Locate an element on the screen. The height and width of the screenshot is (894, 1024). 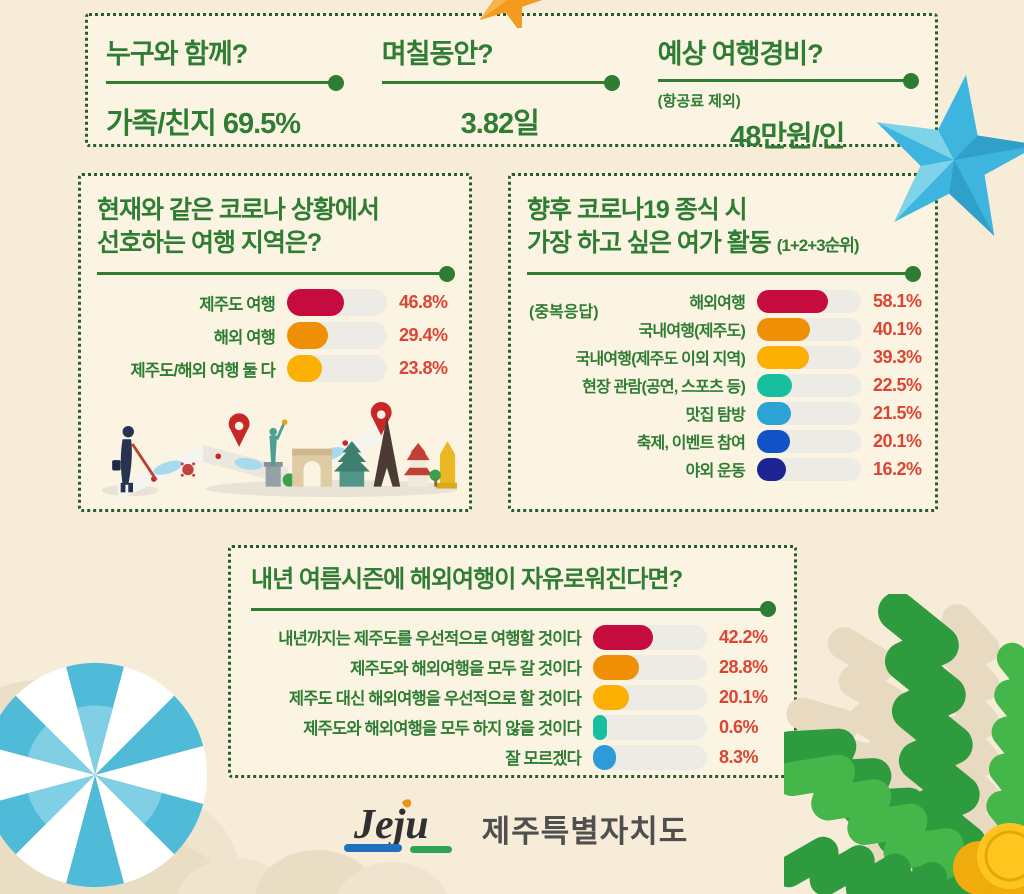
bar-row: 제주도와 해외여행을 모두 하지 않을 것이다 0.6% is located at coordinates (512, 727).